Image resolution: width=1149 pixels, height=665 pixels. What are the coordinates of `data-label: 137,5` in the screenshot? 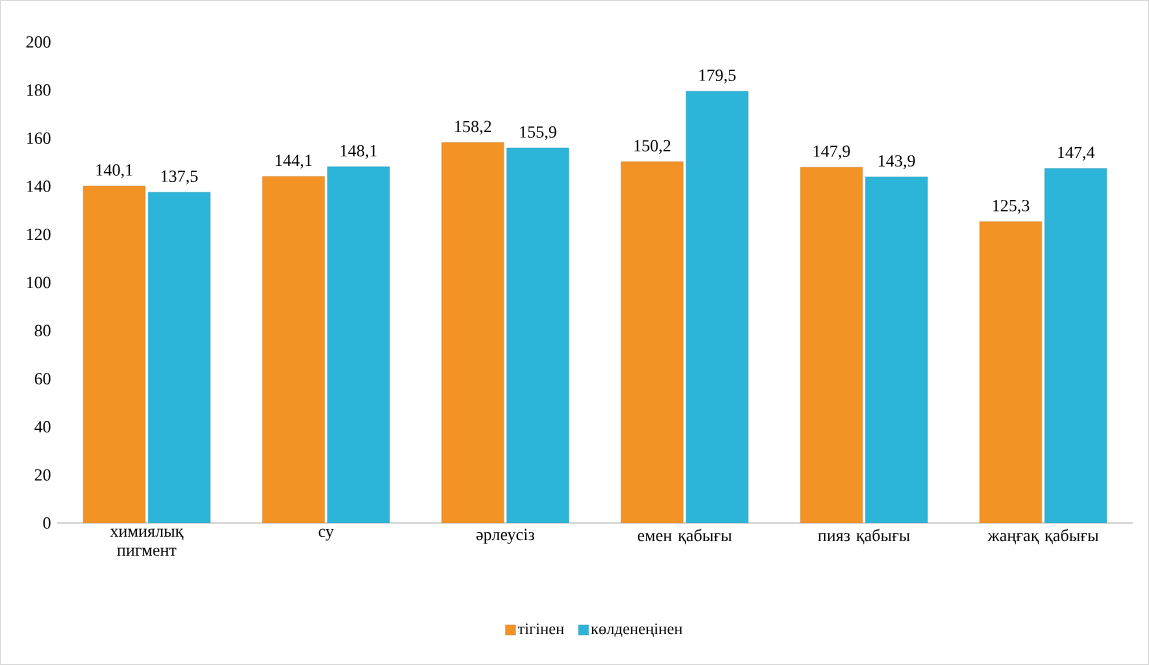 It's located at (179, 177).